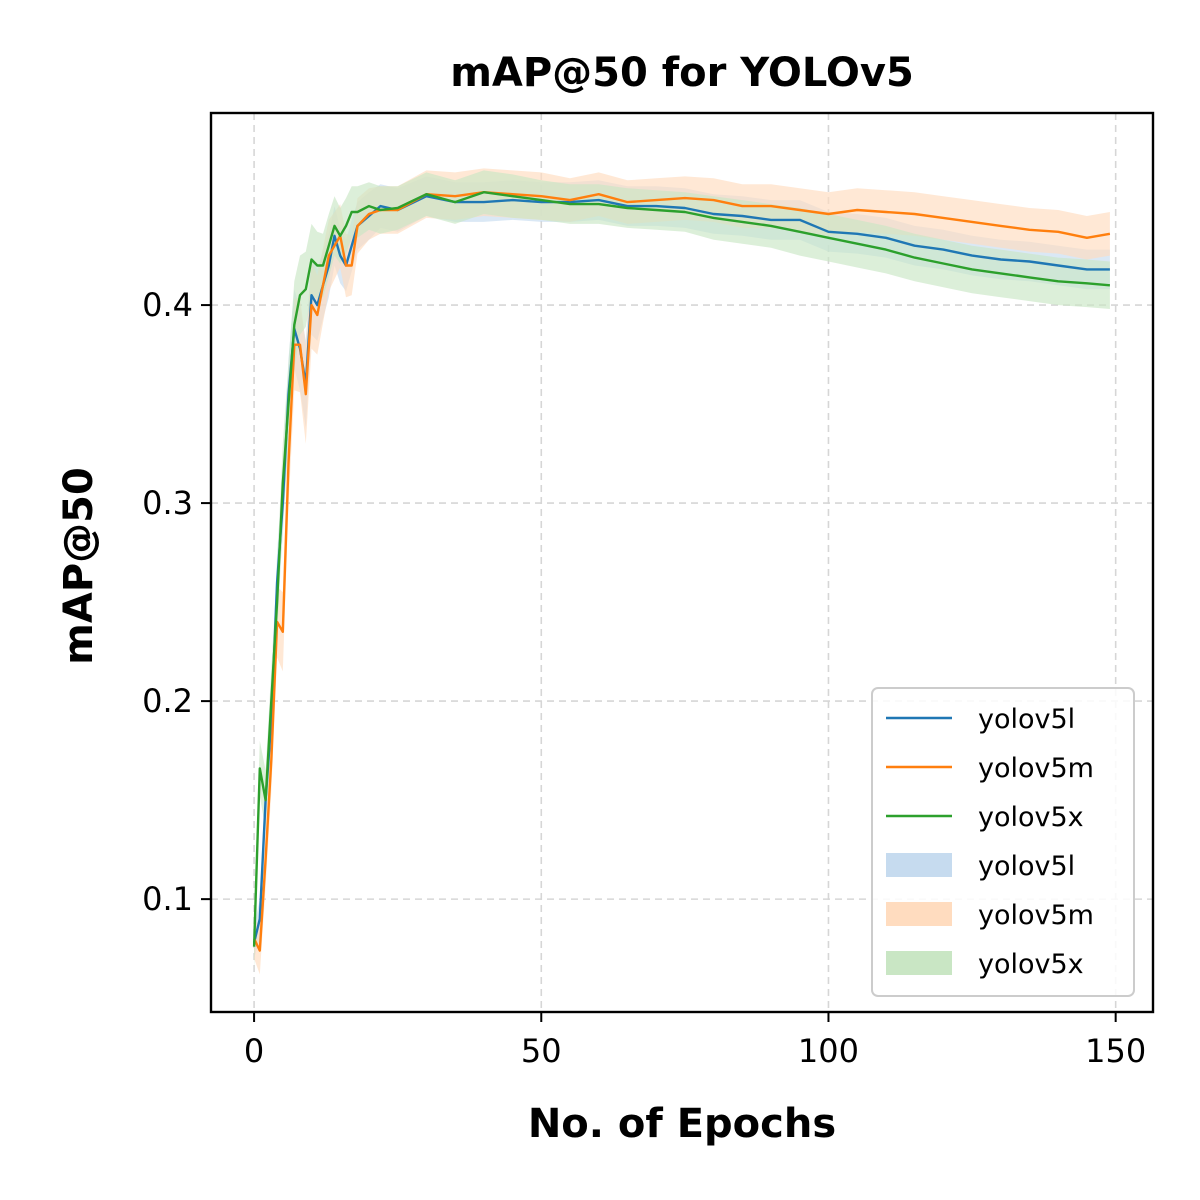 The image size is (1200, 1200). I want to click on x-tick-label: 150, so click(1115, 1051).